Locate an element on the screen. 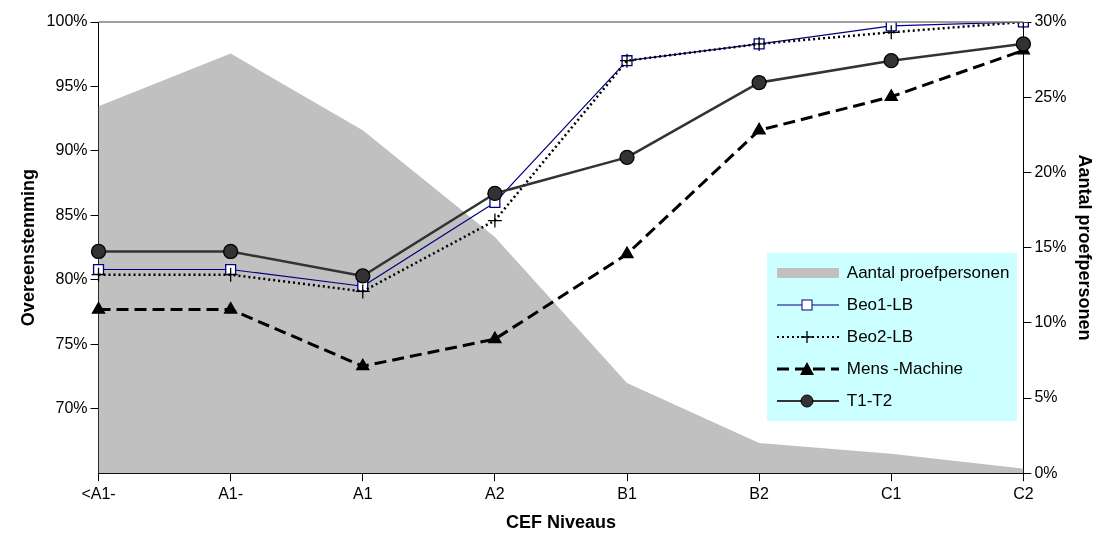 This screenshot has height=547, width=1113. y-tick-label: 90% is located at coordinates (71, 150).